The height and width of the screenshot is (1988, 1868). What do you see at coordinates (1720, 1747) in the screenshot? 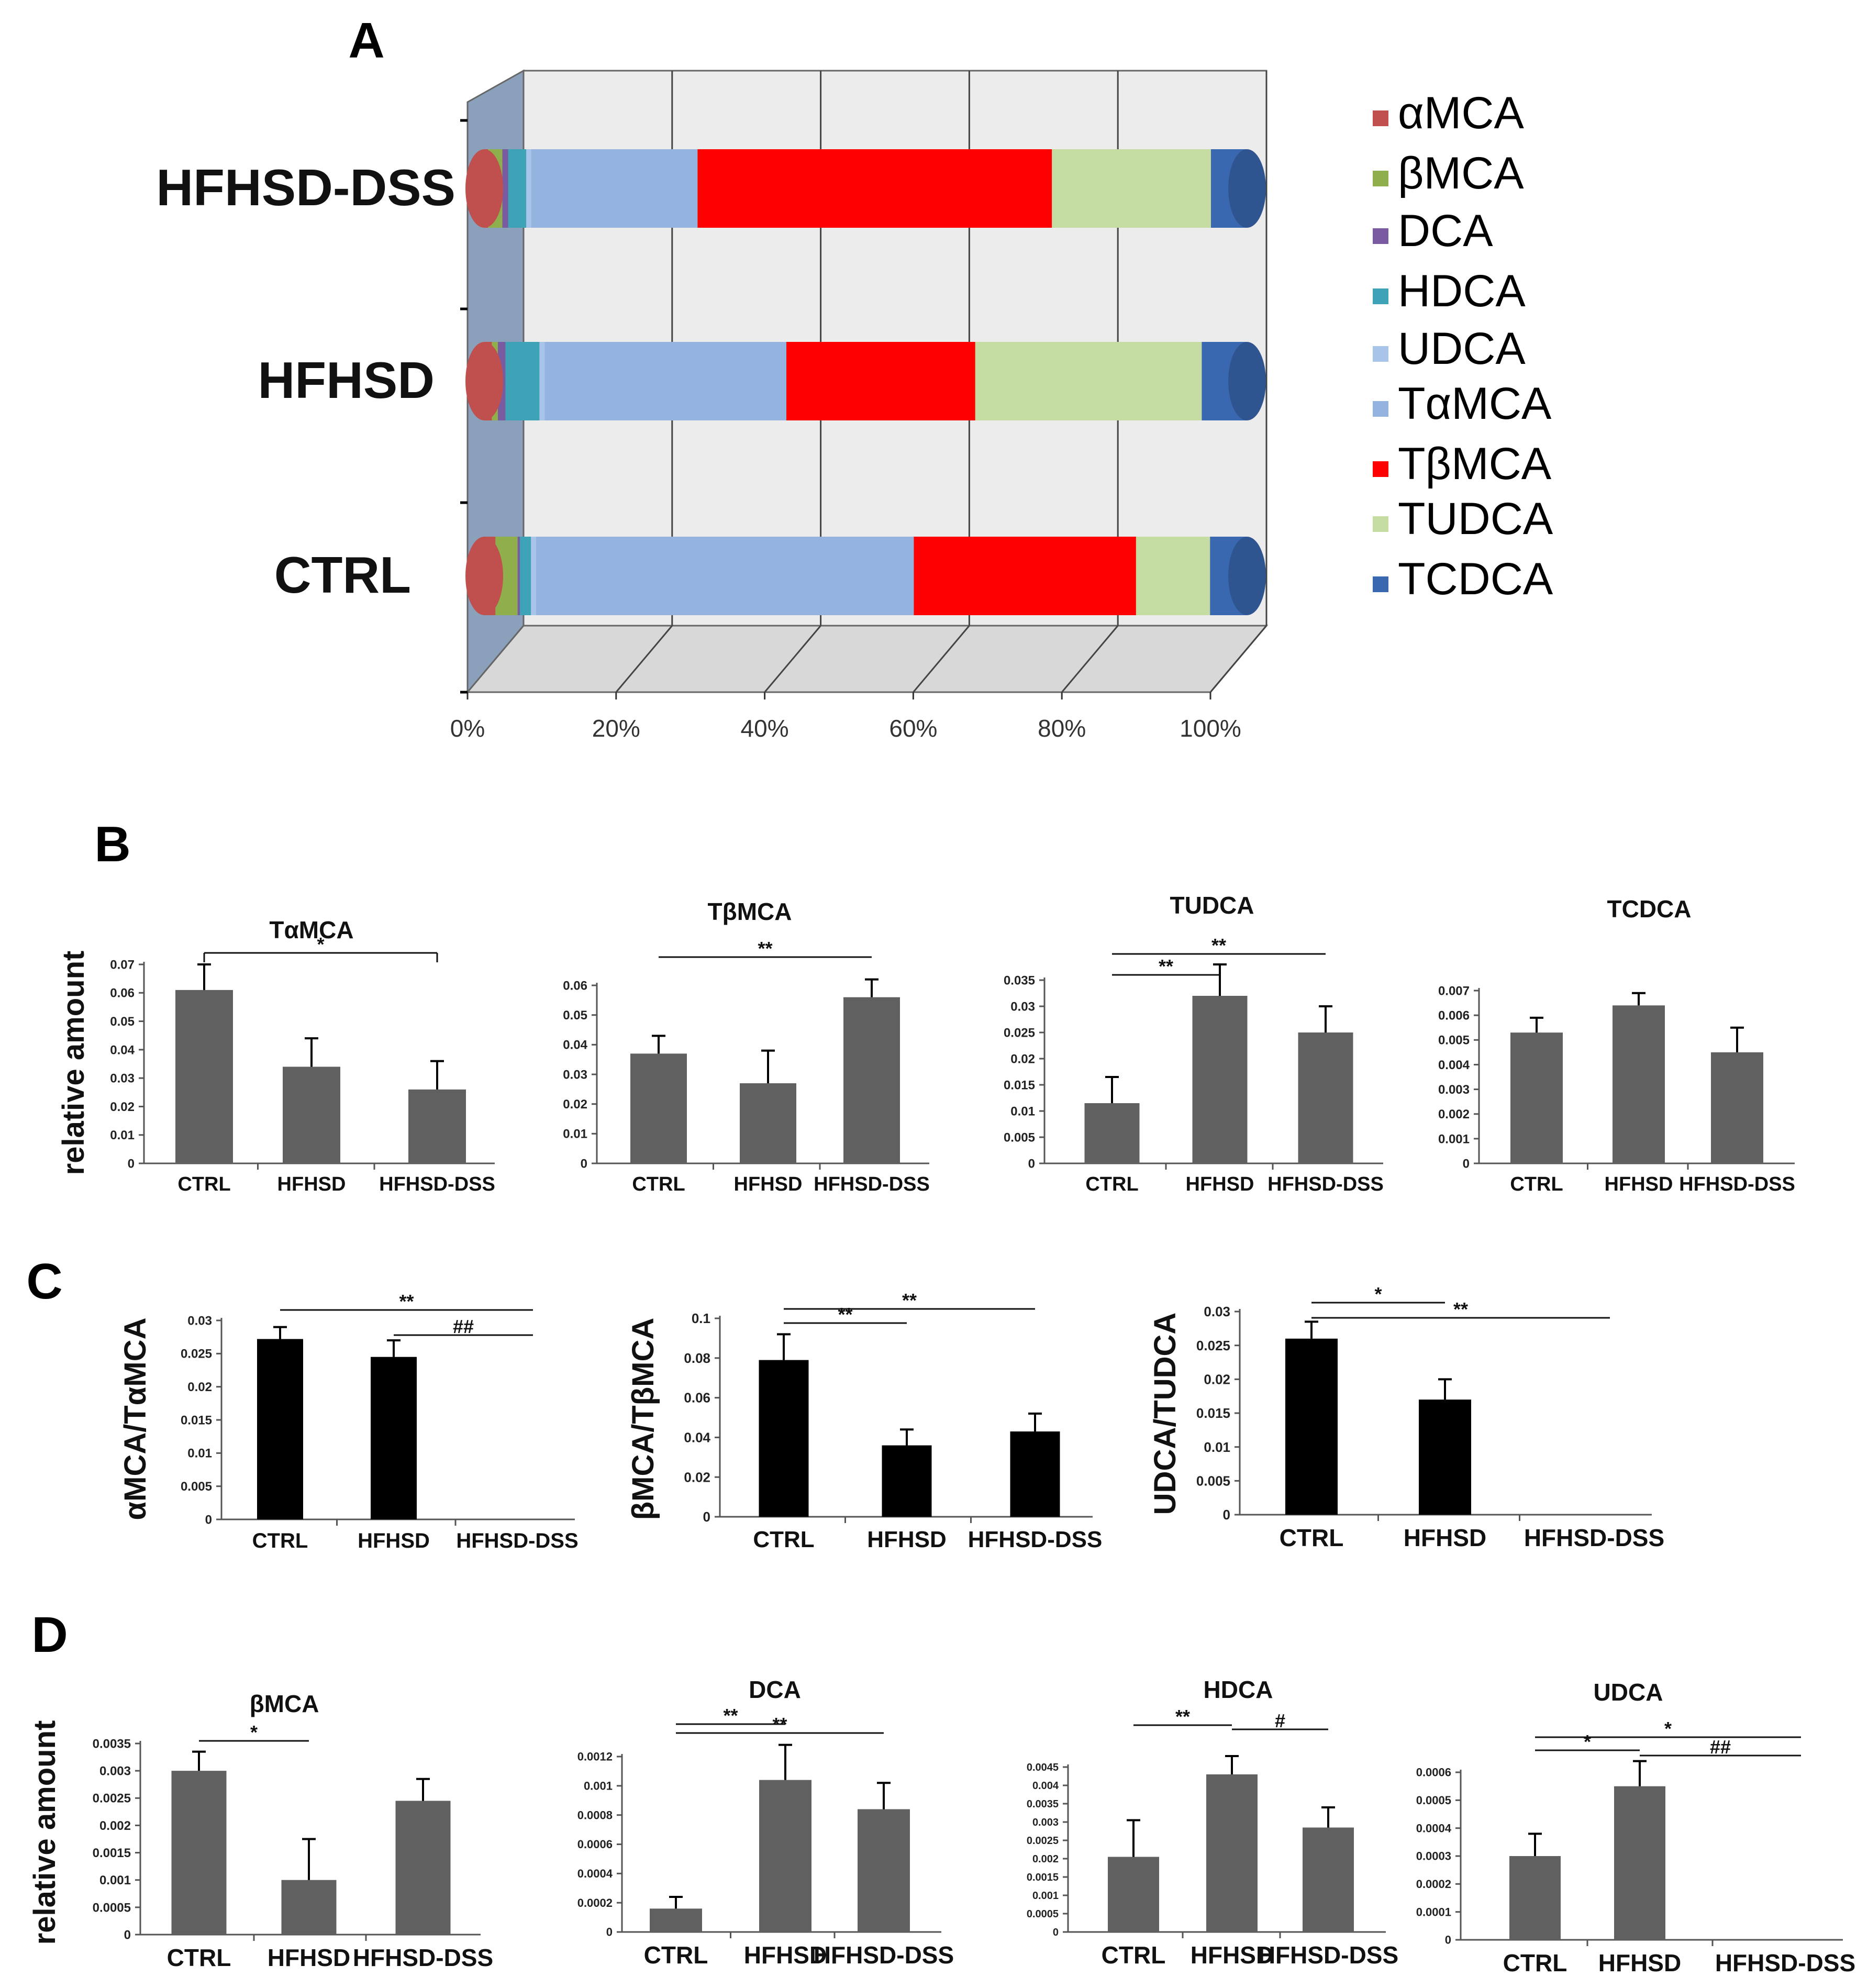
I see `significance-label: ##` at bounding box center [1720, 1747].